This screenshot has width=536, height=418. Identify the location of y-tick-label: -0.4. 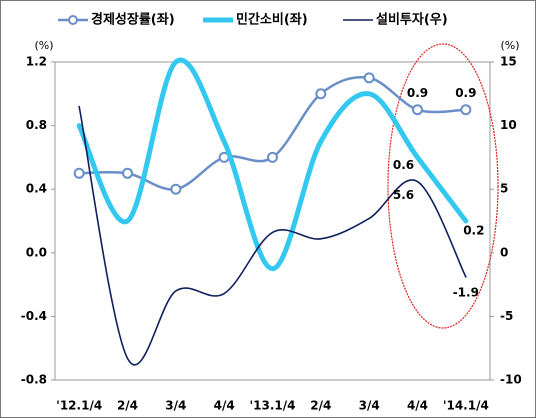
(34, 316).